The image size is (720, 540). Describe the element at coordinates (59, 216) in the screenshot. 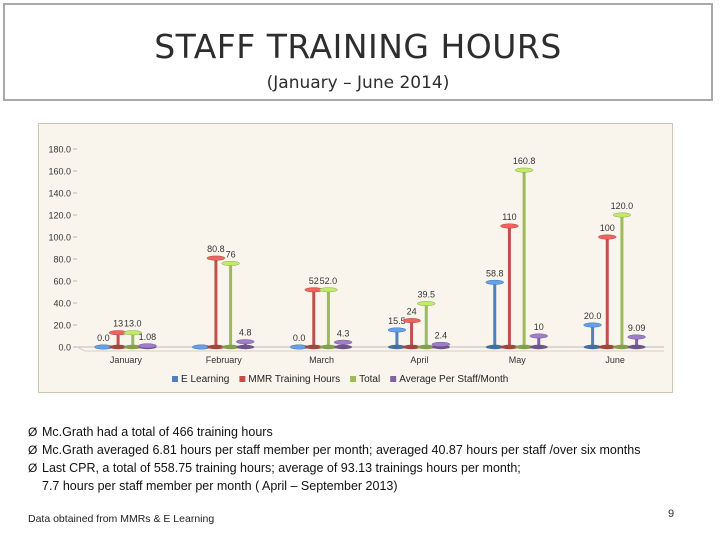

I see `y-tick-label: 120.0` at that location.